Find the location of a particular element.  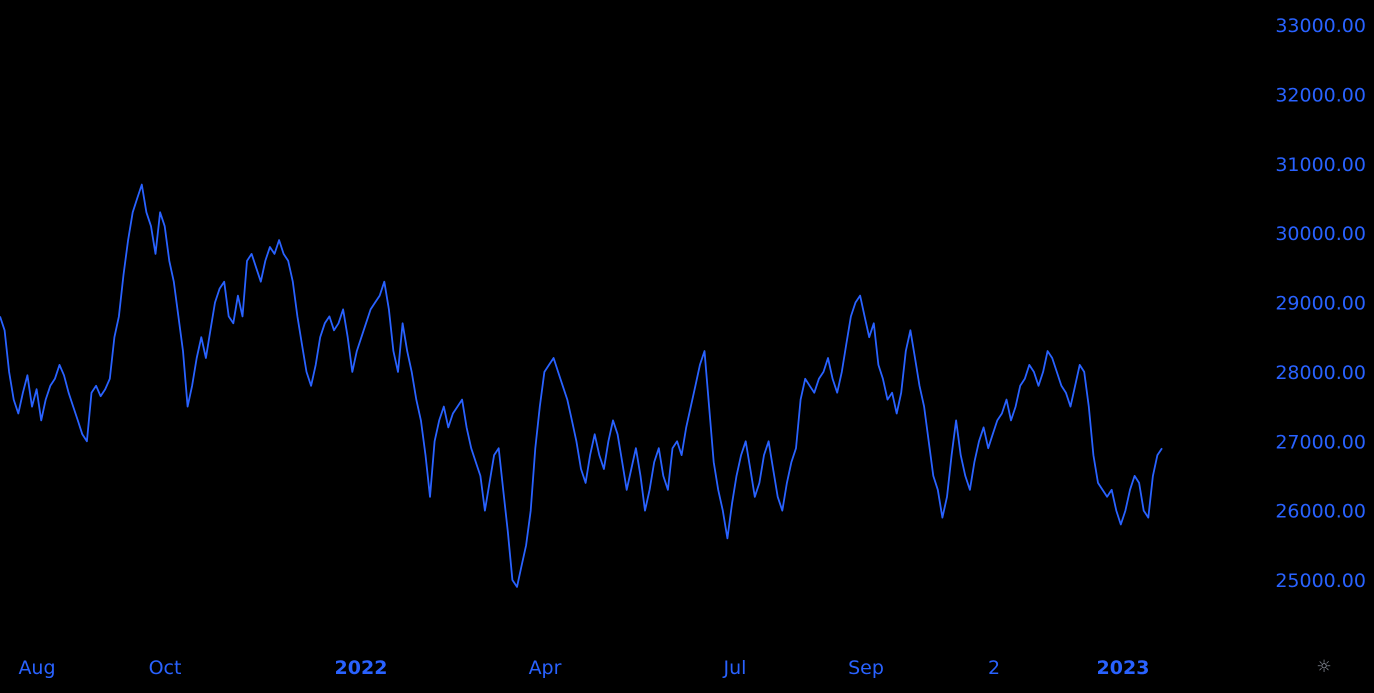

y-tick-label: 28000.00 is located at coordinates (1320, 373).